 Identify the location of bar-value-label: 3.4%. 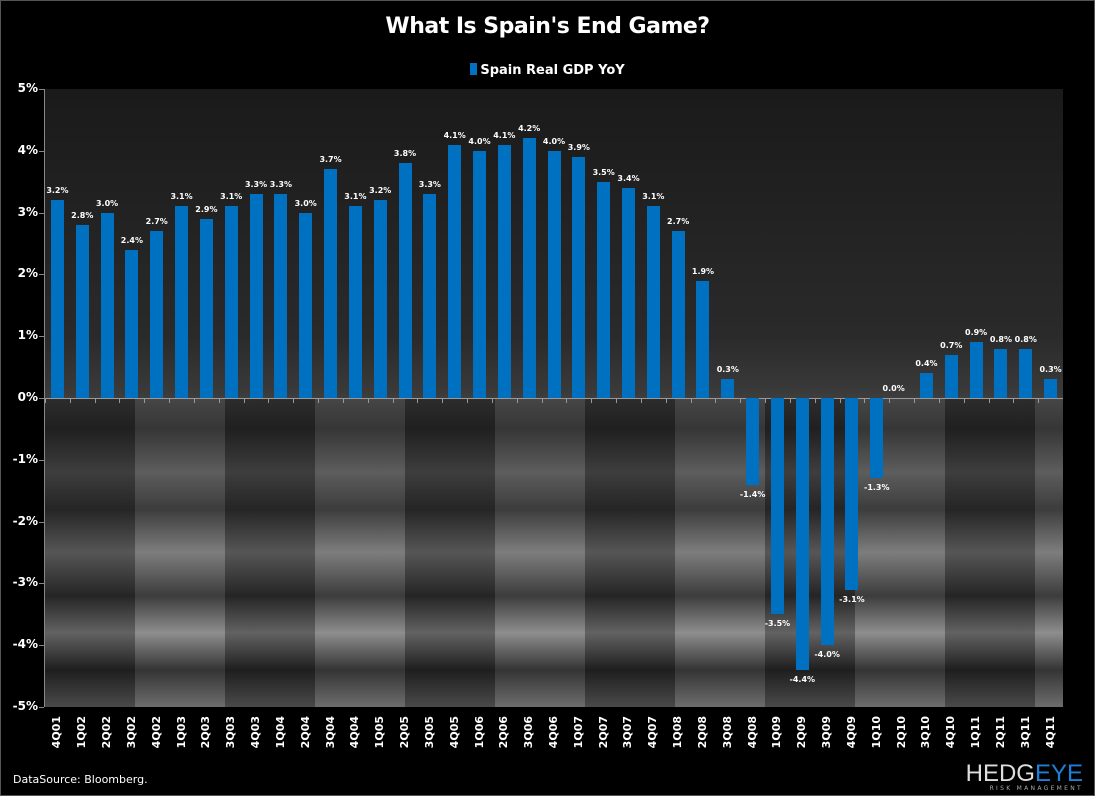
(628, 178).